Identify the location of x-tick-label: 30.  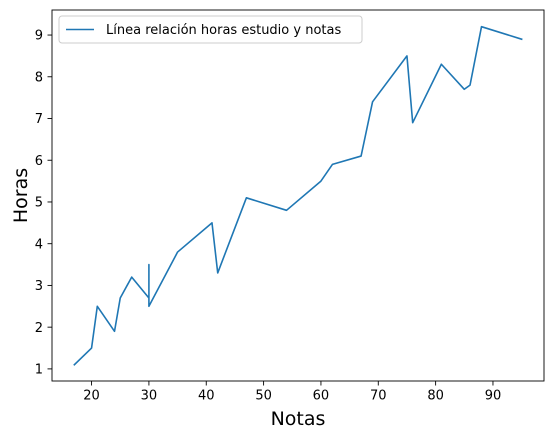
(149, 396).